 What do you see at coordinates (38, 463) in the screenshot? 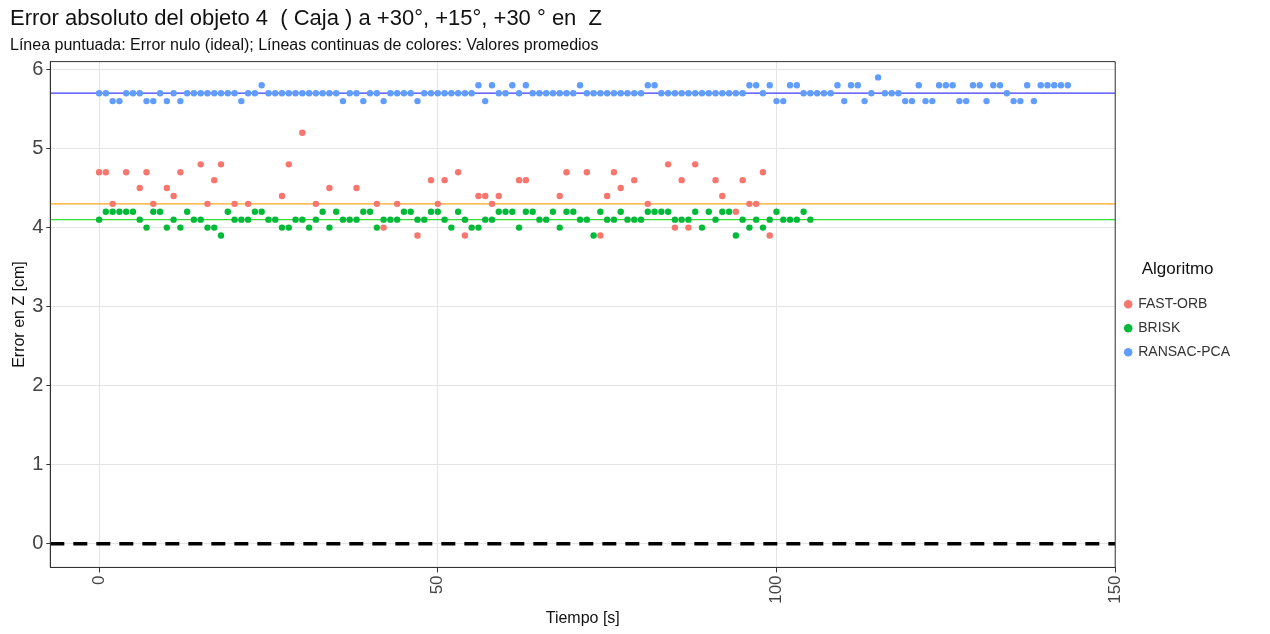
I see `y-tick-label: 1` at bounding box center [38, 463].